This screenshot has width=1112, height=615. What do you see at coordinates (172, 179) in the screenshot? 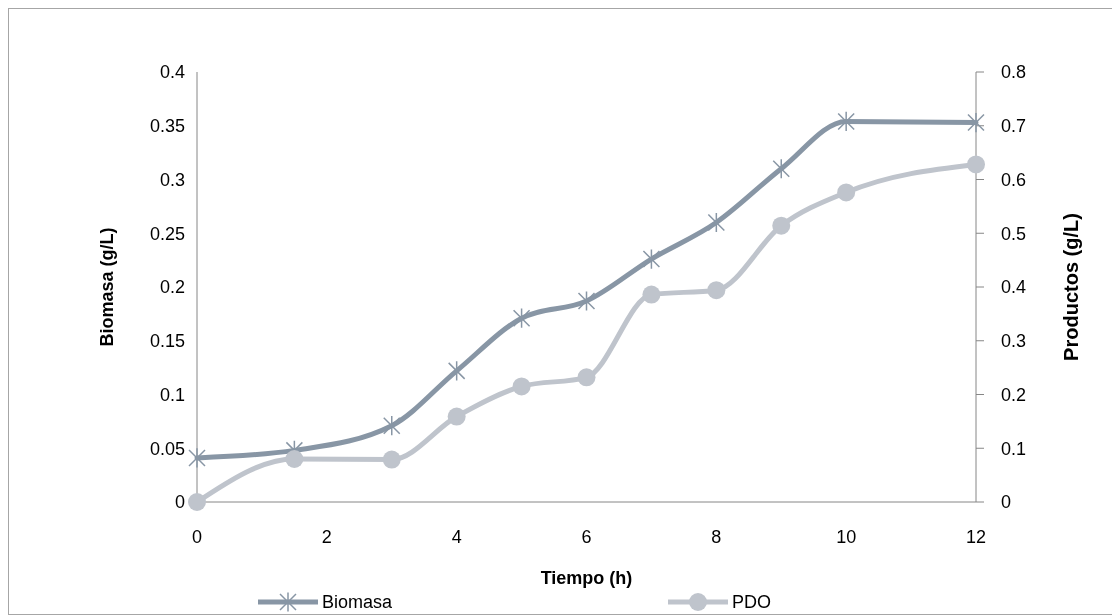
I see `y-tick-label: 0.3` at bounding box center [172, 179].